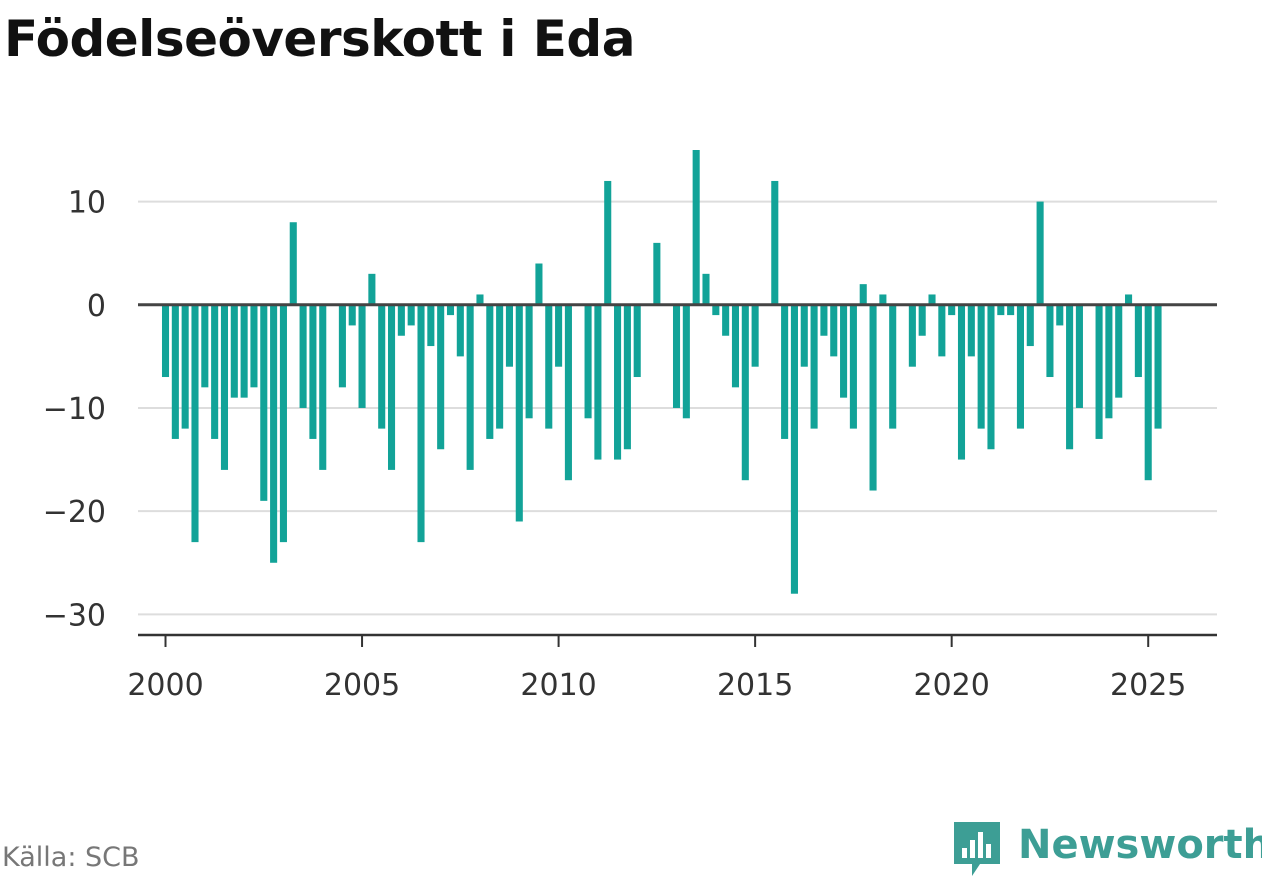 The height and width of the screenshot is (879, 1262). What do you see at coordinates (977, 849) in the screenshot?
I see `newsworthy-logo-icon` at bounding box center [977, 849].